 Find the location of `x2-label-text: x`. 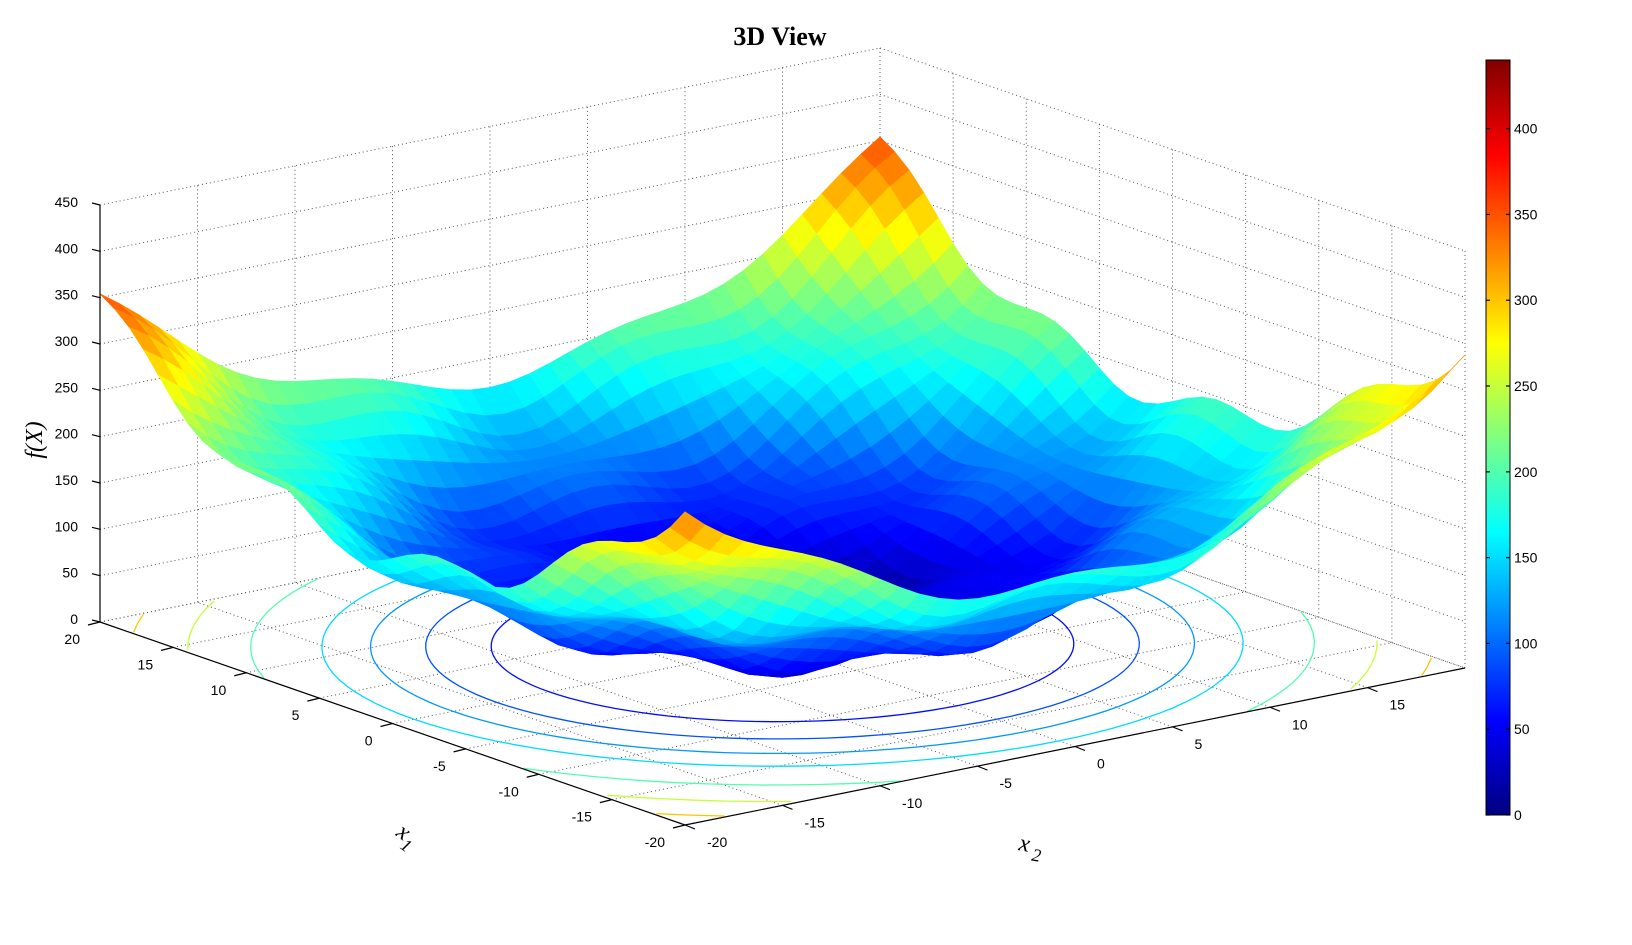

x2-label-text: x is located at coordinates (1024, 844).